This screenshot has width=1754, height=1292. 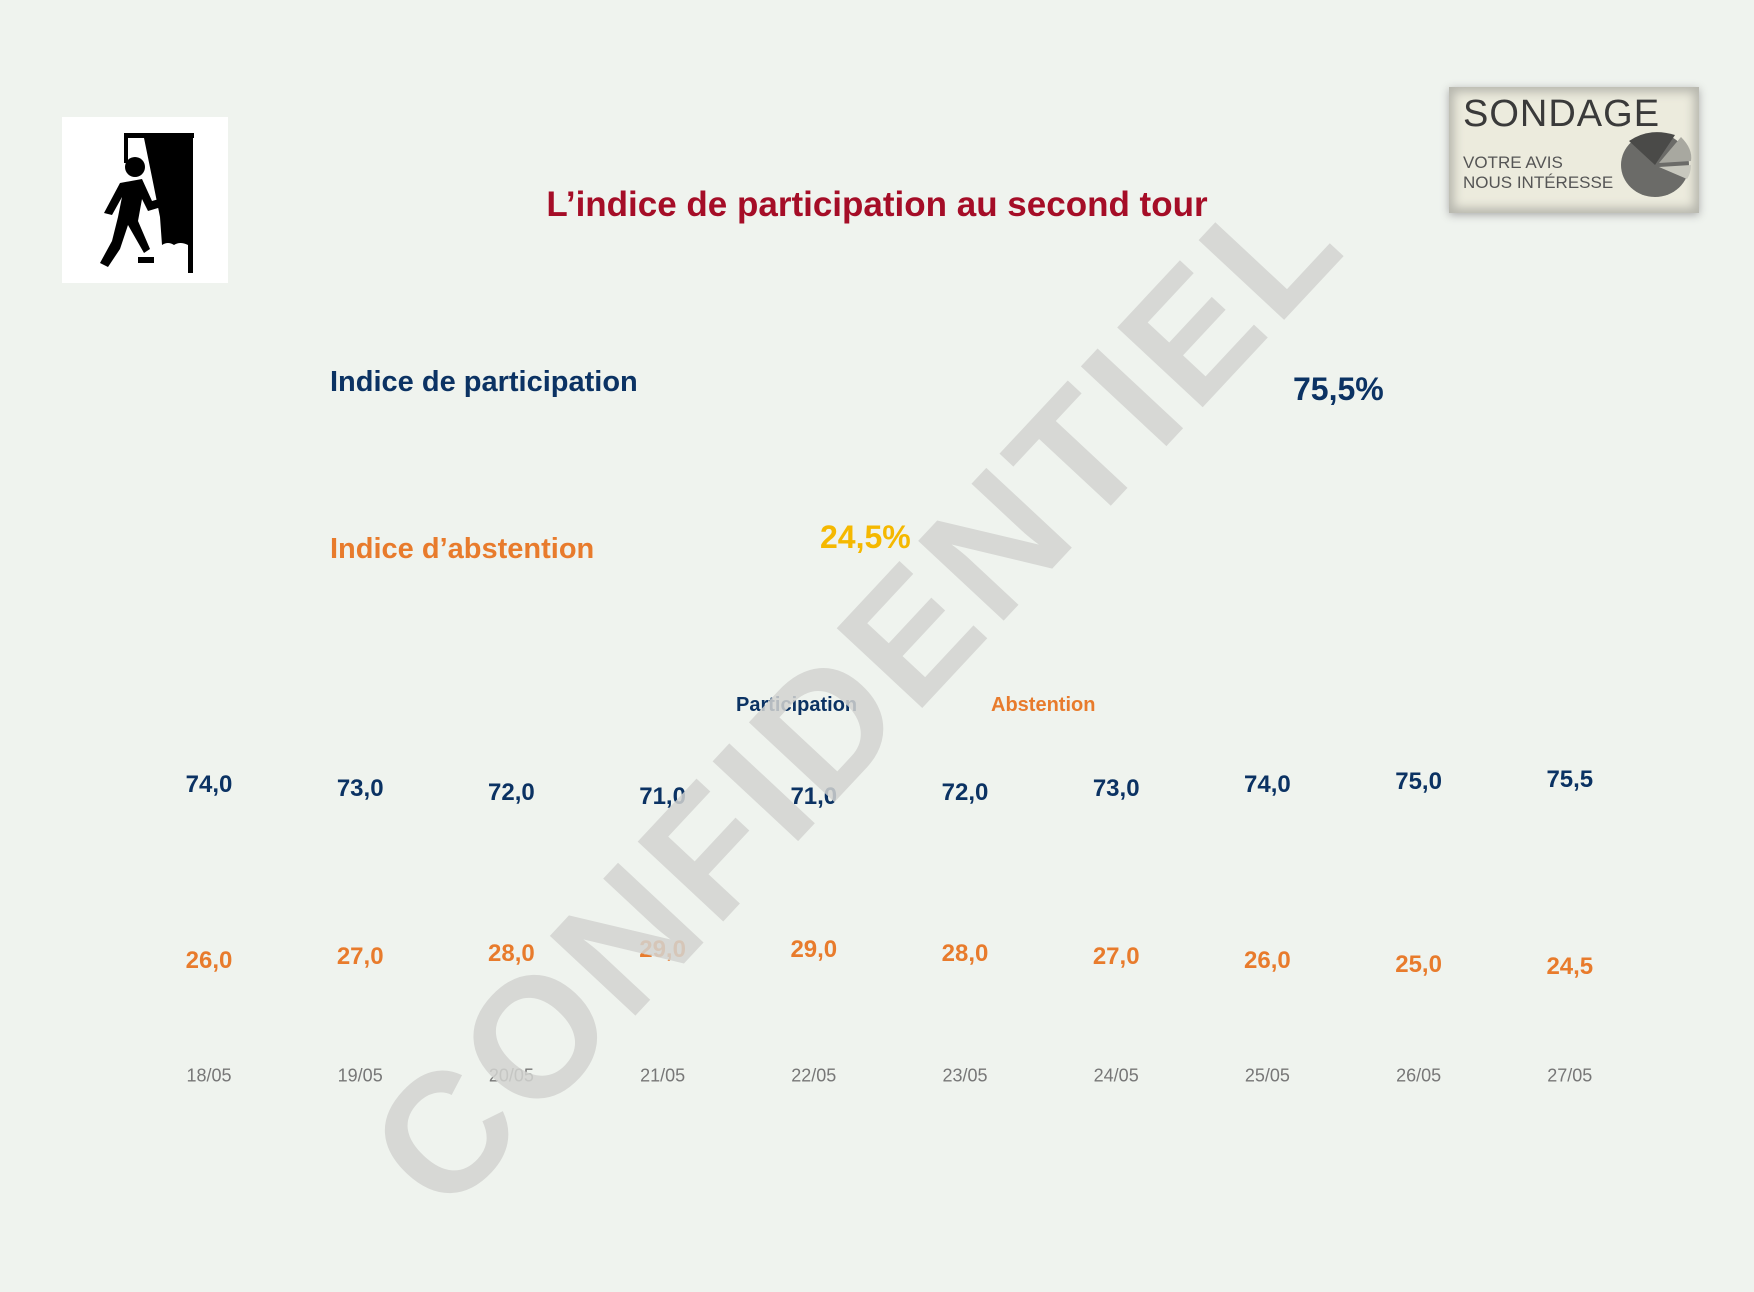 What do you see at coordinates (797, 705) in the screenshot?
I see `legend-participation: Participation` at bounding box center [797, 705].